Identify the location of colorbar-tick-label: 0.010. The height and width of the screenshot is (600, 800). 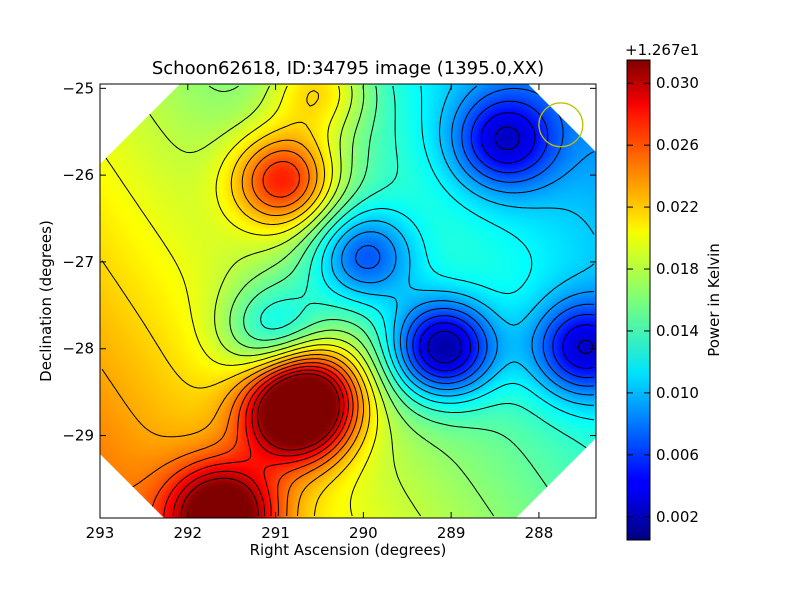
(677, 393).